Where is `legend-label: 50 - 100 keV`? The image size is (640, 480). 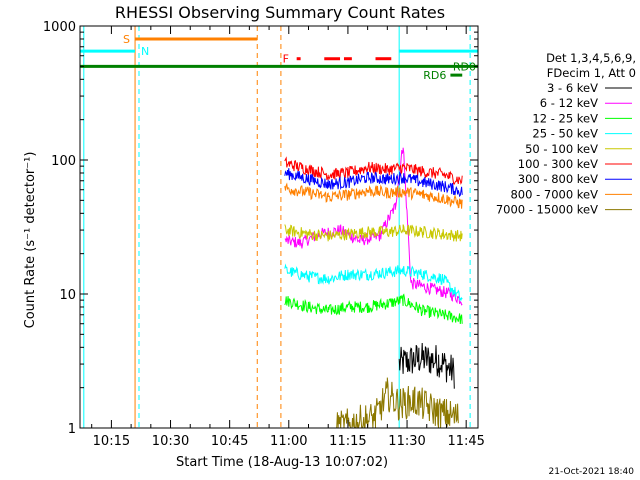
legend-label: 50 - 100 keV is located at coordinates (561, 149).